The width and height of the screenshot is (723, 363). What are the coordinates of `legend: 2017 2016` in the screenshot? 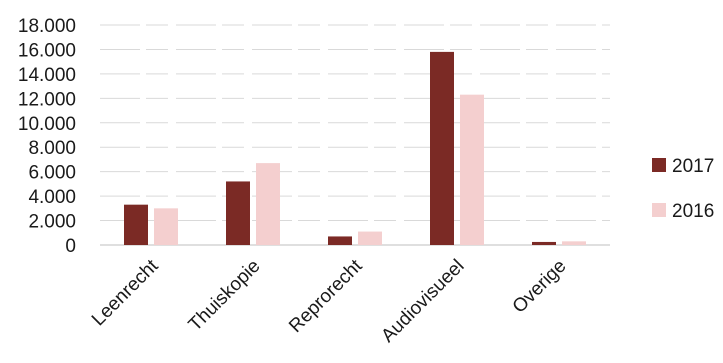 It's located at (683, 189).